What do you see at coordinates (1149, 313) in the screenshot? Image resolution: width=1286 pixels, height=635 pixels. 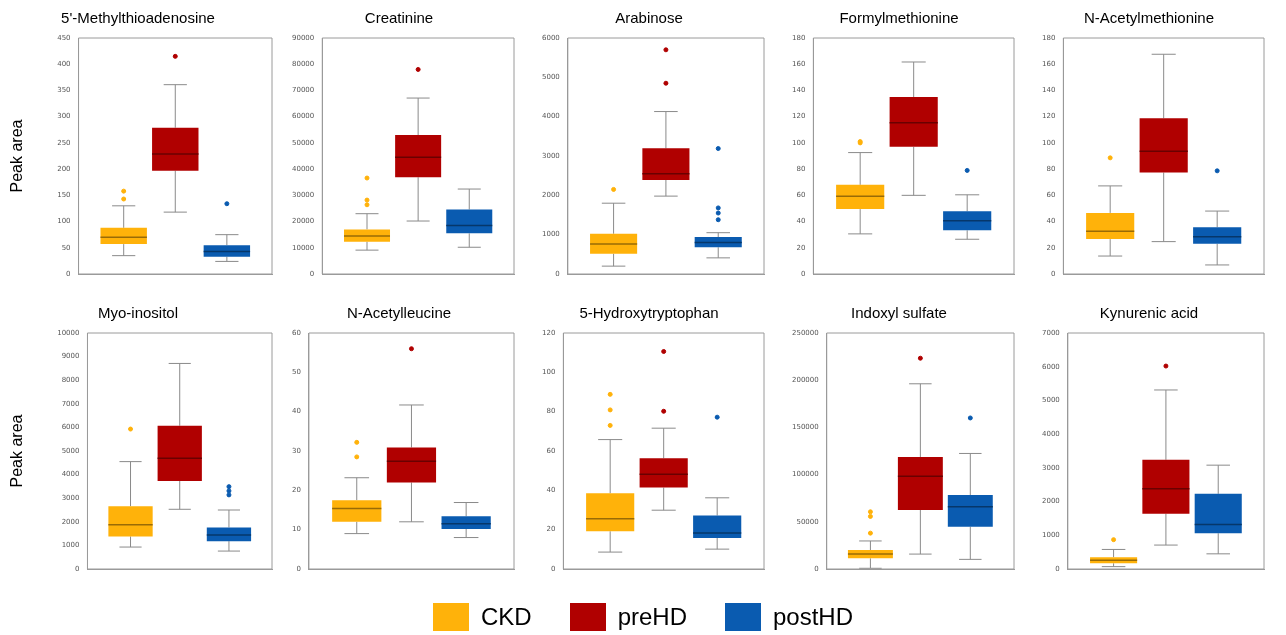 I see `chart-title: Kynurenic acid` at bounding box center [1149, 313].